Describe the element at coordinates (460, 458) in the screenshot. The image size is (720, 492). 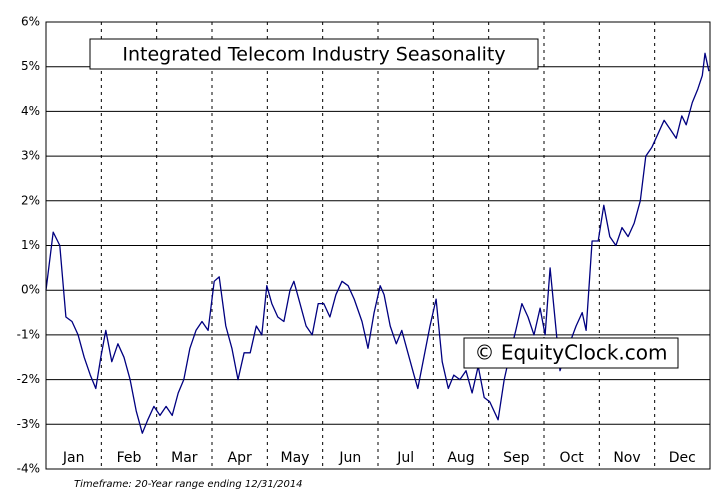
I see `x-tick-label: Aug` at that location.